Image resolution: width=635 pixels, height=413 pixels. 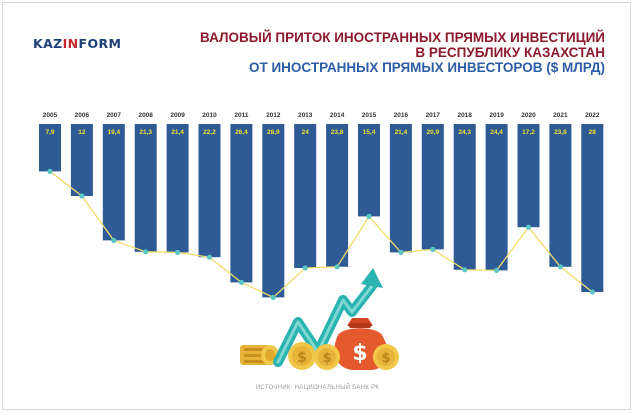 I want to click on year-label: 2018, so click(x=464, y=115).